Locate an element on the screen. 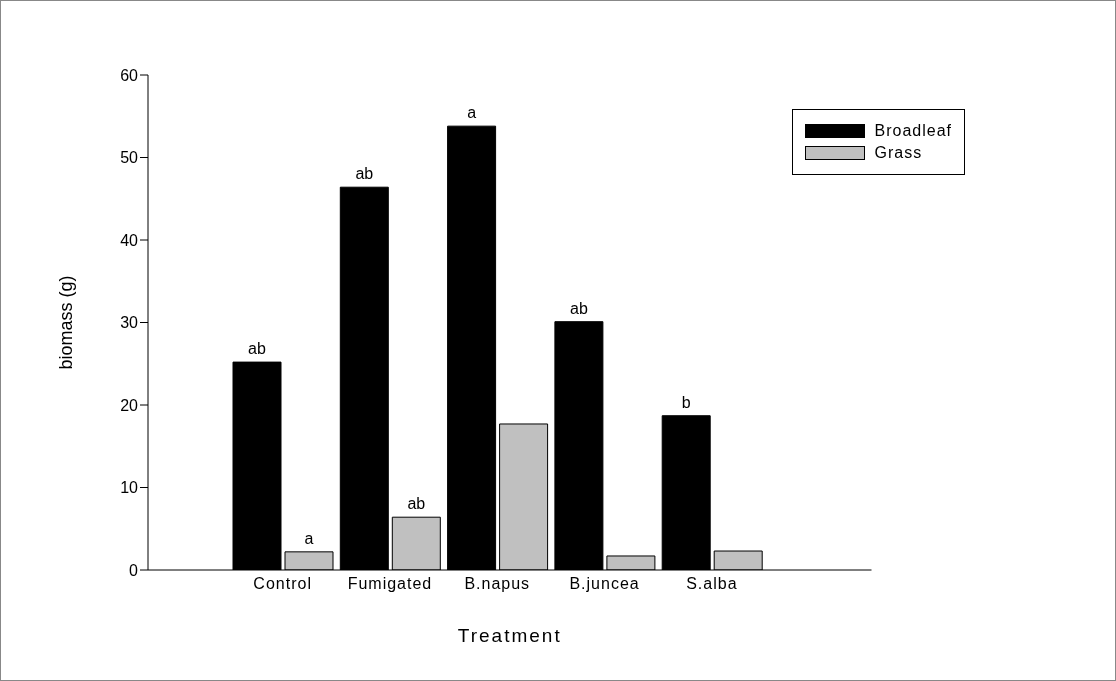 This screenshot has height=681, width=1116. x-tick-label: S.alba is located at coordinates (712, 584).